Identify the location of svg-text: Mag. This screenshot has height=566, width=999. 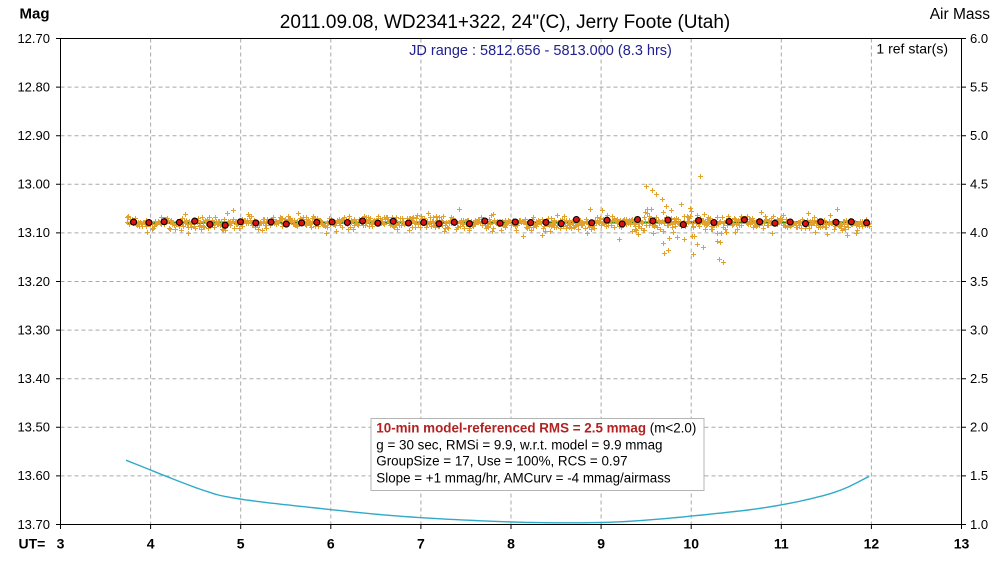
(35, 14).